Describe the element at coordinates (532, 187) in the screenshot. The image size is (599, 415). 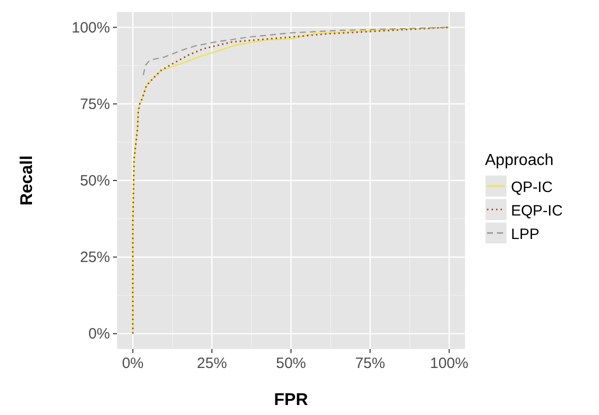
I see `legend-label: QP-IC` at that location.